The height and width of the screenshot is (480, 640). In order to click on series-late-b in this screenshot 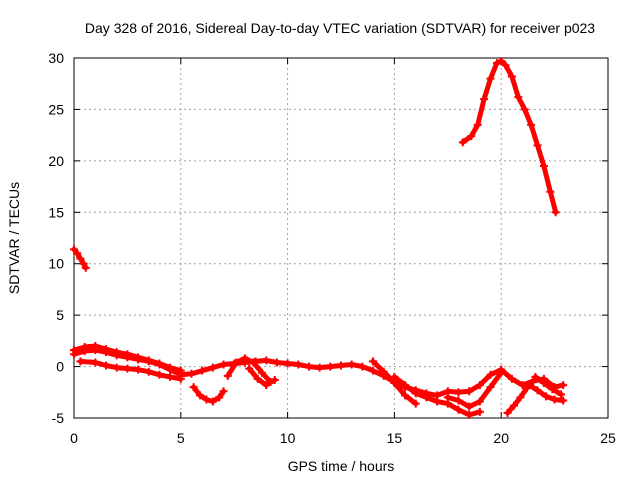, I will do `click(437, 395)`.